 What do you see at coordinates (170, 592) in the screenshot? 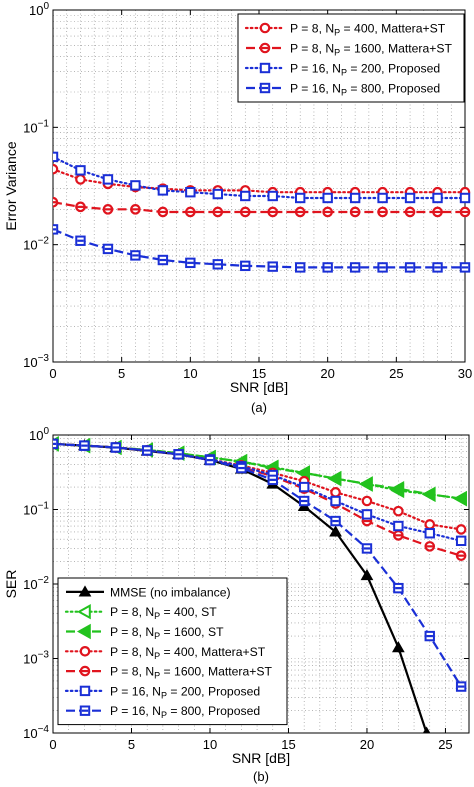
I see `legend-label-b-0: MMSE (no imbalance)` at bounding box center [170, 592].